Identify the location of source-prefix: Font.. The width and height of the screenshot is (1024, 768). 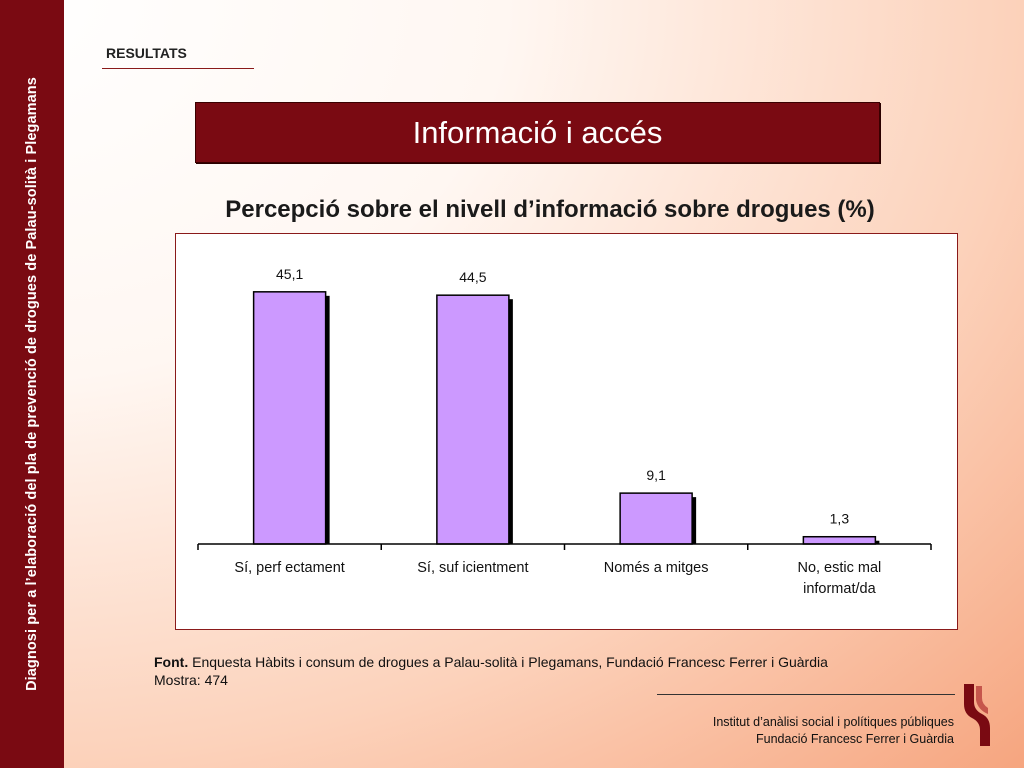
(171, 662).